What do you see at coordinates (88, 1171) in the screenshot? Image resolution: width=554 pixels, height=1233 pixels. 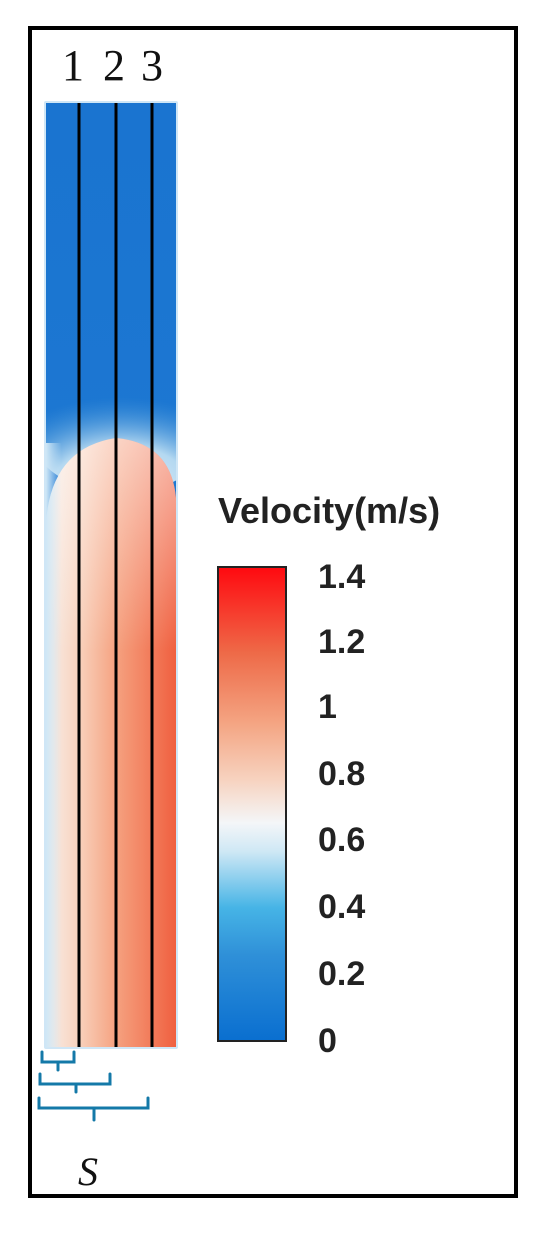 I see `spacing-label: S` at bounding box center [88, 1171].